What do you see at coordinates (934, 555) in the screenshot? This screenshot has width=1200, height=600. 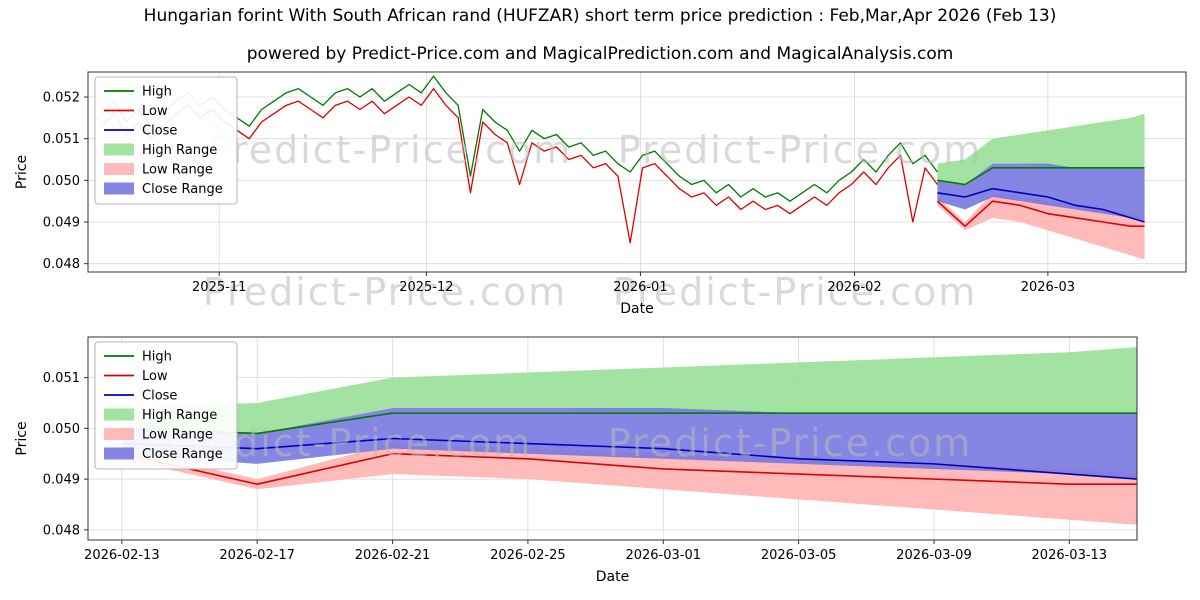 I see `x-tick-label: 2026-03-09` at bounding box center [934, 555].